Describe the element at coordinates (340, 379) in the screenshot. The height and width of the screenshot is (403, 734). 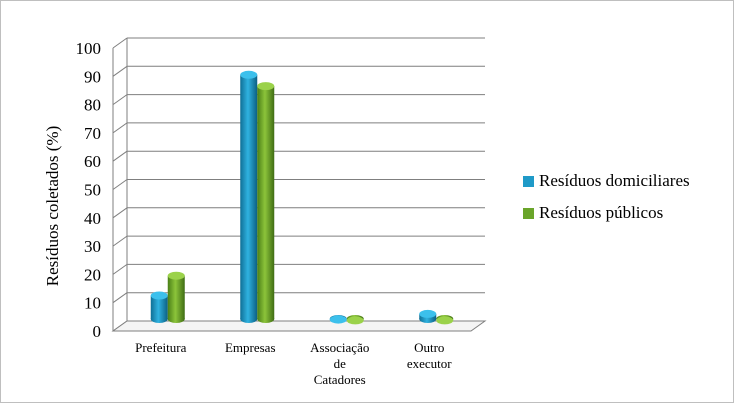
I see `x-tick-label: Catadores` at that location.